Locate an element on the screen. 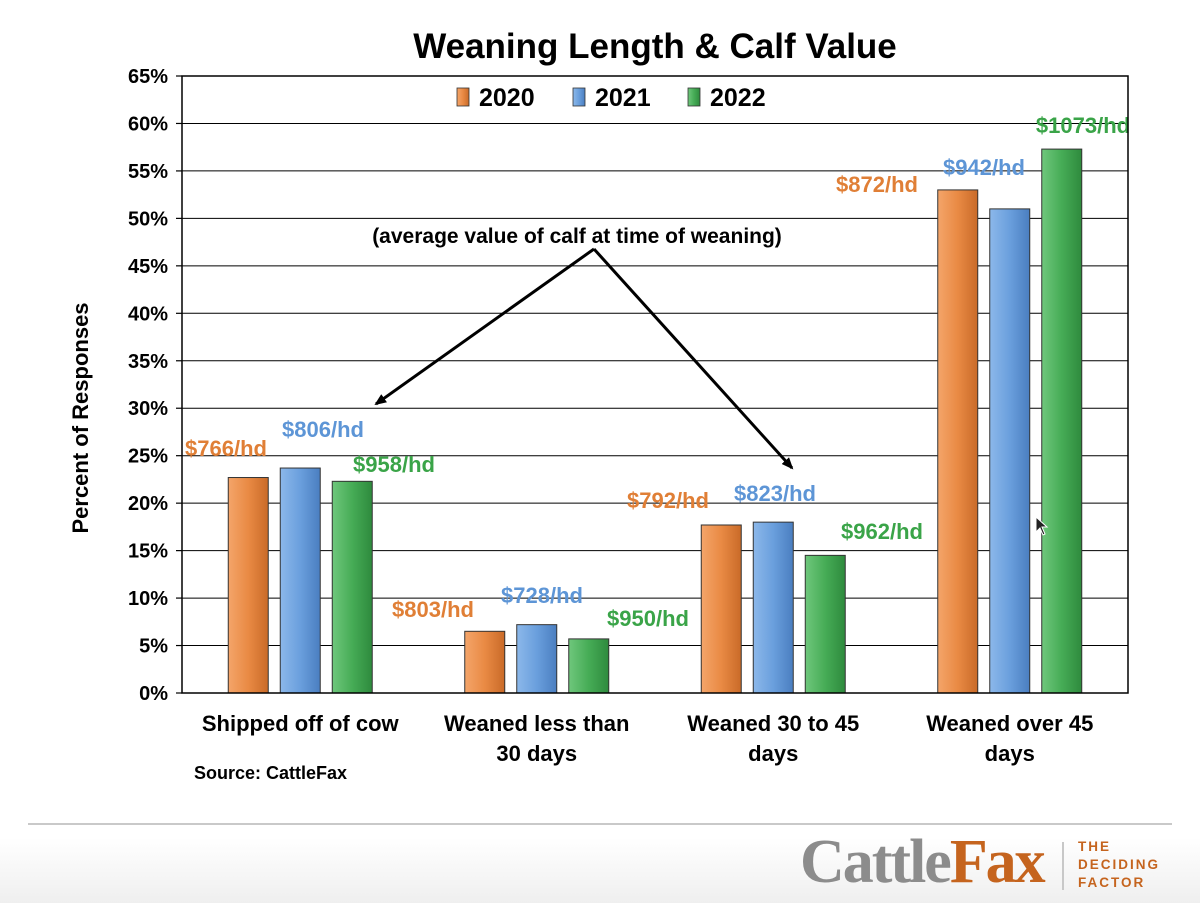 This screenshot has width=1200, height=903. value-label-2020: $803/hd is located at coordinates (433, 609).